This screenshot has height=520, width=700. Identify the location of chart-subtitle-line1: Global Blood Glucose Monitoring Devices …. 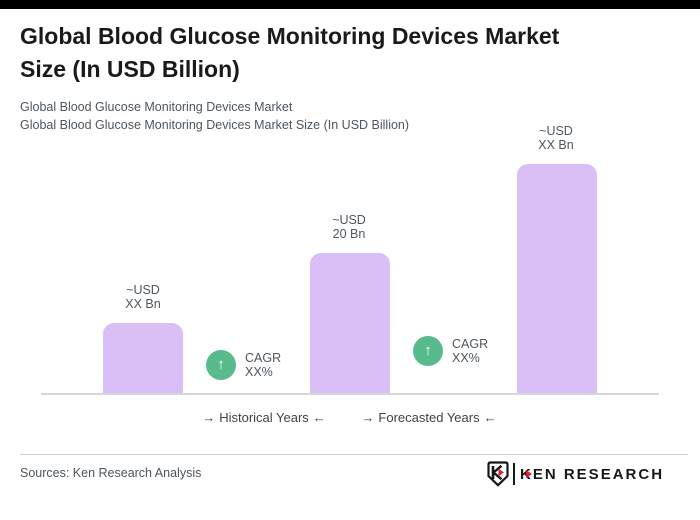
(156, 107).